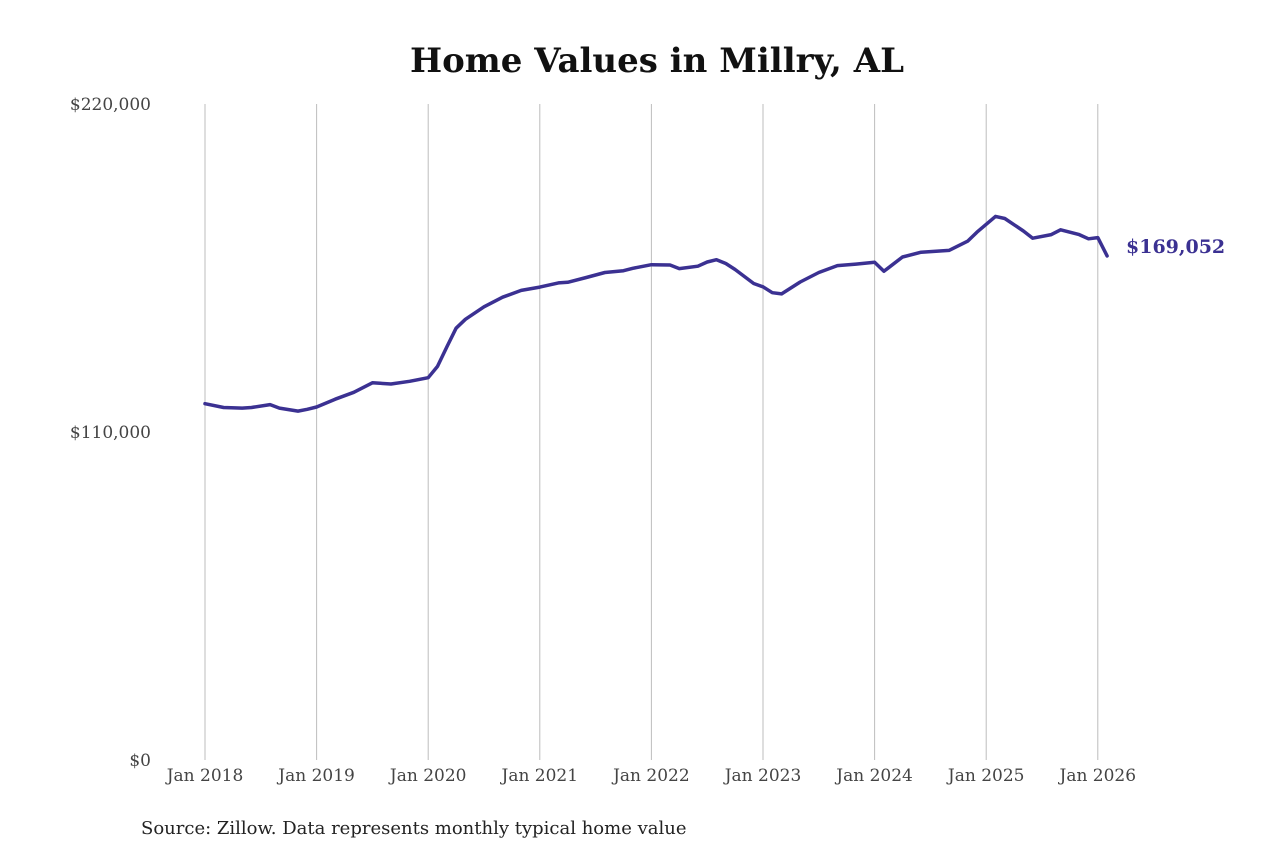 The image size is (1280, 853). What do you see at coordinates (140, 761) in the screenshot?
I see `y-tick-label: $0` at bounding box center [140, 761].